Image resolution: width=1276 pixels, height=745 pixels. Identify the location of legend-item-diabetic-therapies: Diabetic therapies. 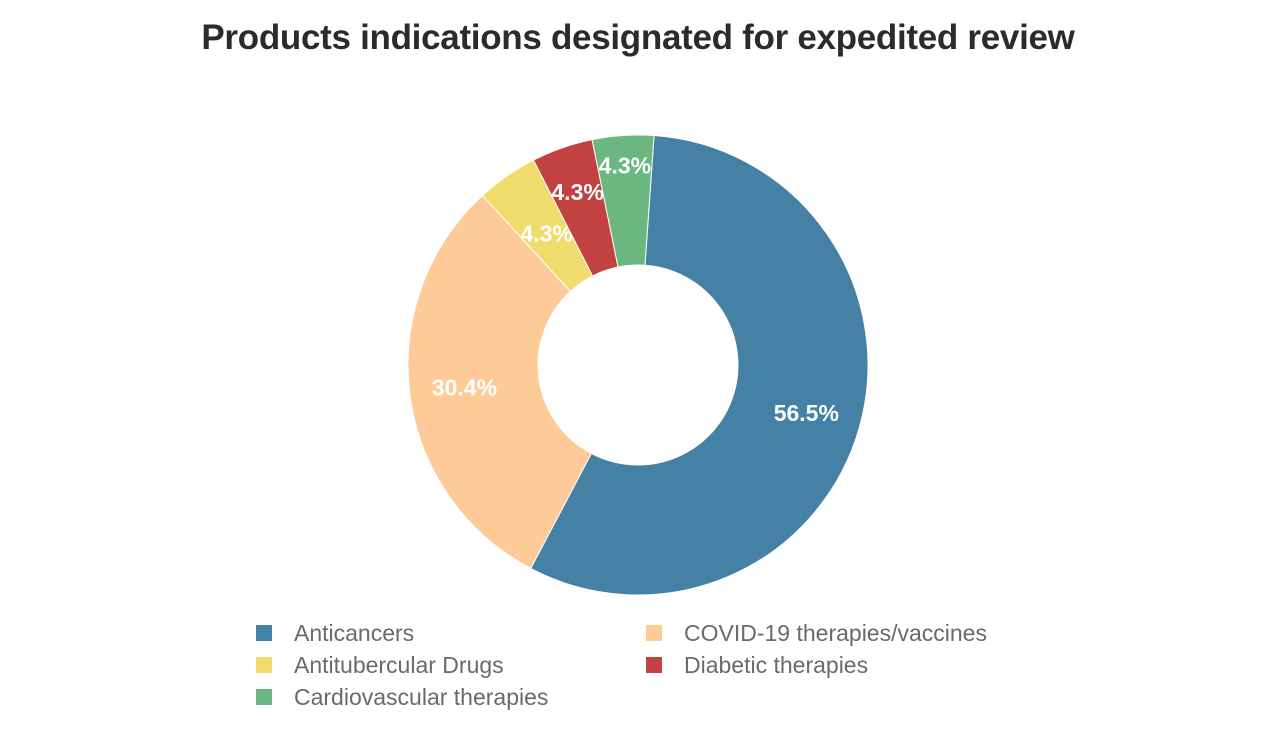
(757, 665).